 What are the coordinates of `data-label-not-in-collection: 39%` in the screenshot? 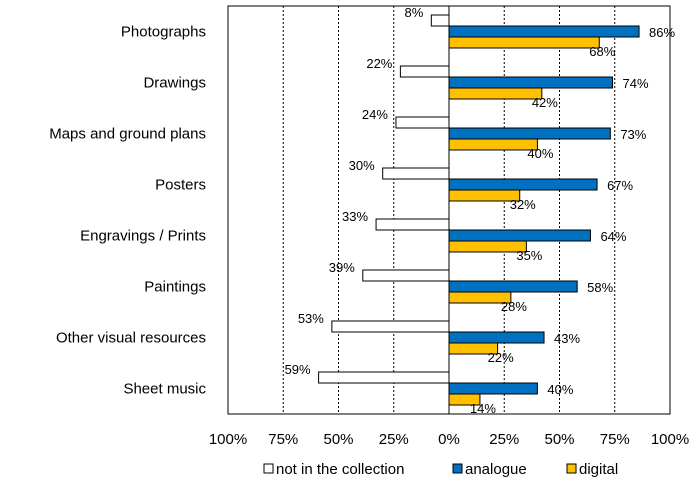 It's located at (342, 267).